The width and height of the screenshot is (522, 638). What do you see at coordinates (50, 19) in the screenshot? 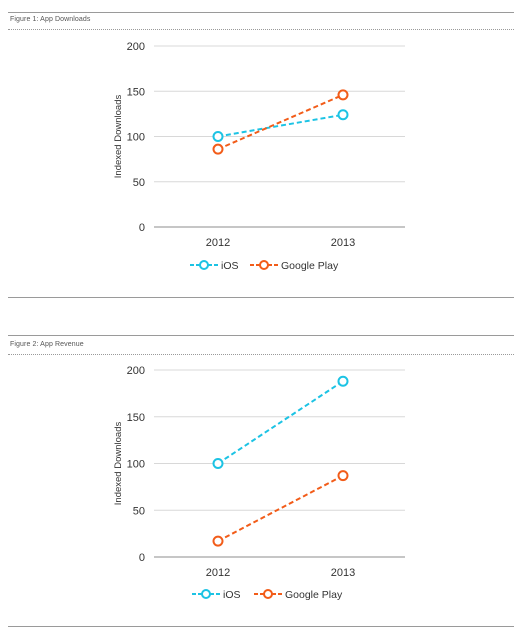
I see `figure-title: Figure 1: App Downloads` at bounding box center [50, 19].